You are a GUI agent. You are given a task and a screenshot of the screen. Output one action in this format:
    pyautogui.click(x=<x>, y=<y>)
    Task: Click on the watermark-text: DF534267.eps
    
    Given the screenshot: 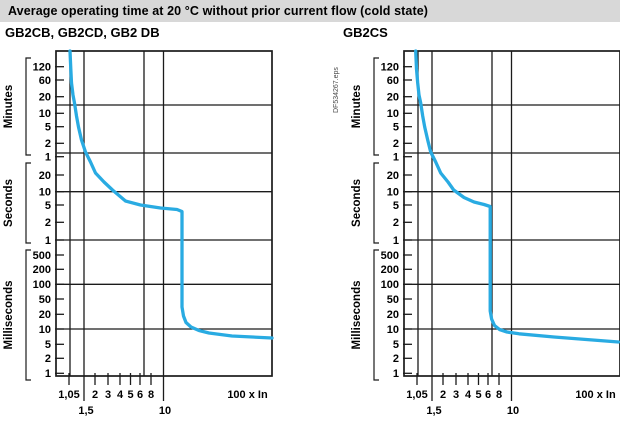 What is the action you would take?
    pyautogui.click(x=336, y=90)
    